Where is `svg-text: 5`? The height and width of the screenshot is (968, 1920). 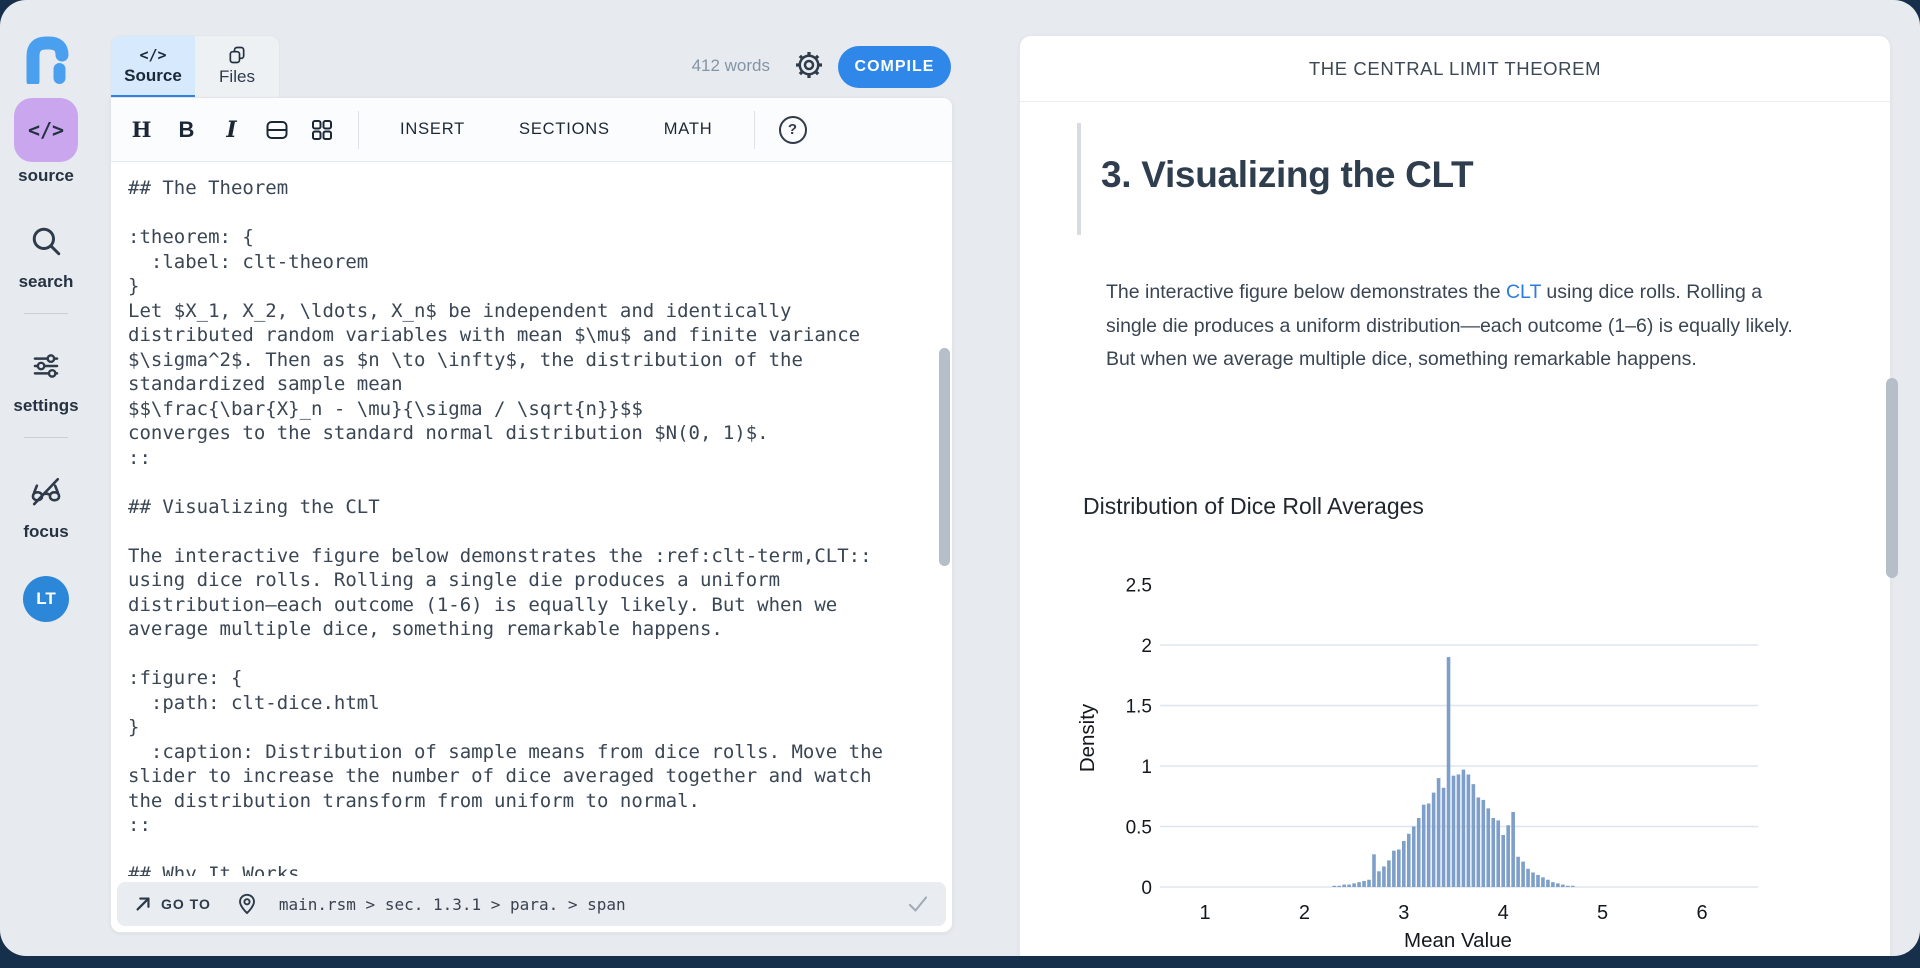
svg-text: 5 is located at coordinates (1602, 913).